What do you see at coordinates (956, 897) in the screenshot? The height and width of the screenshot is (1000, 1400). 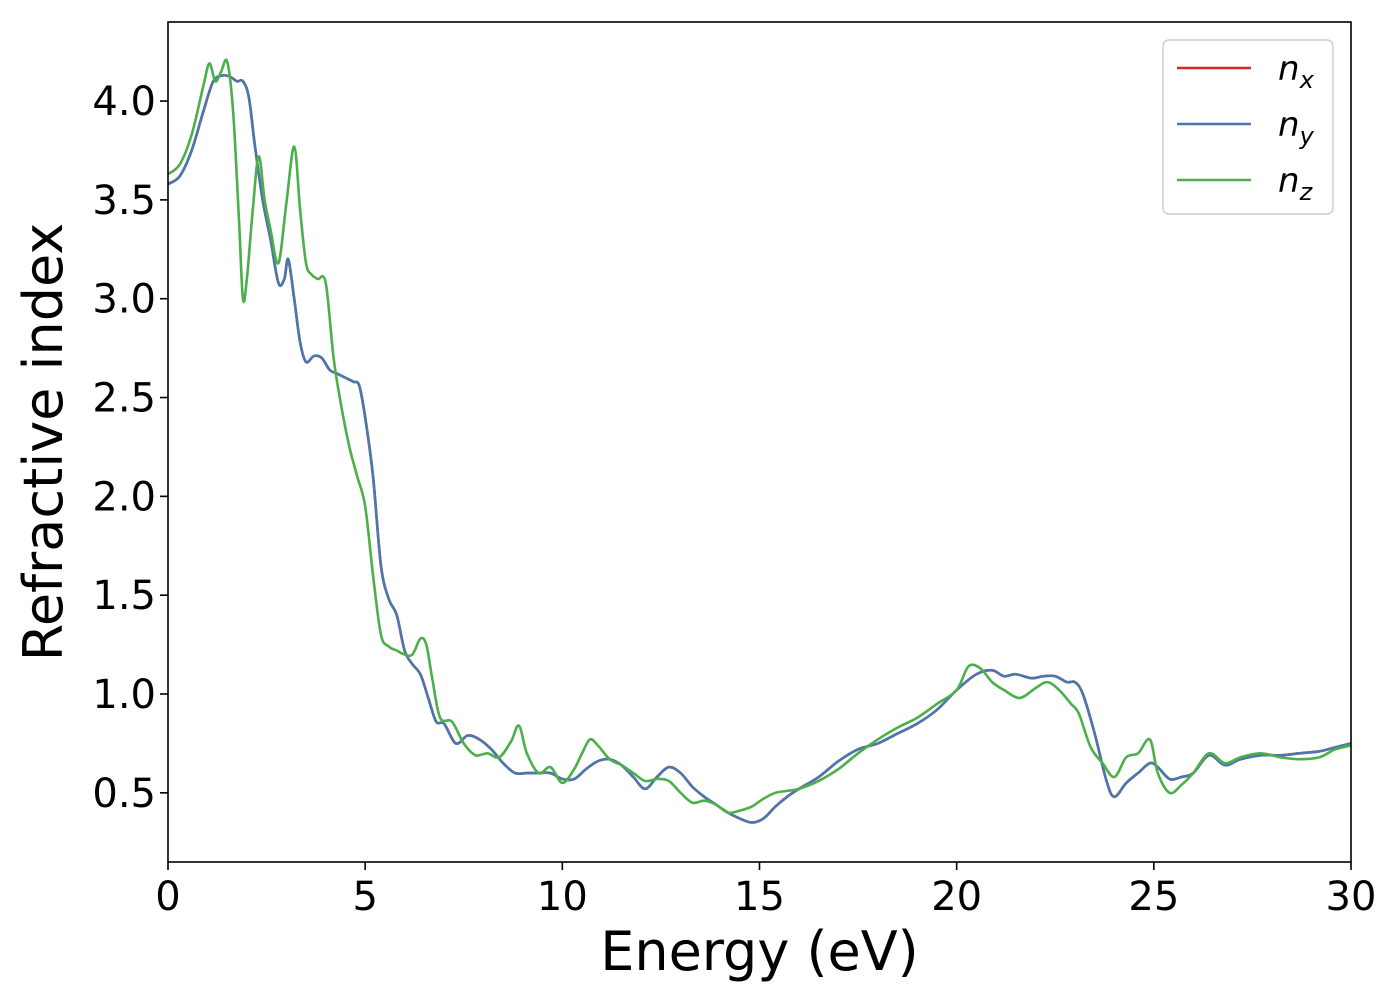 I see `x-tick-label: 20` at bounding box center [956, 897].